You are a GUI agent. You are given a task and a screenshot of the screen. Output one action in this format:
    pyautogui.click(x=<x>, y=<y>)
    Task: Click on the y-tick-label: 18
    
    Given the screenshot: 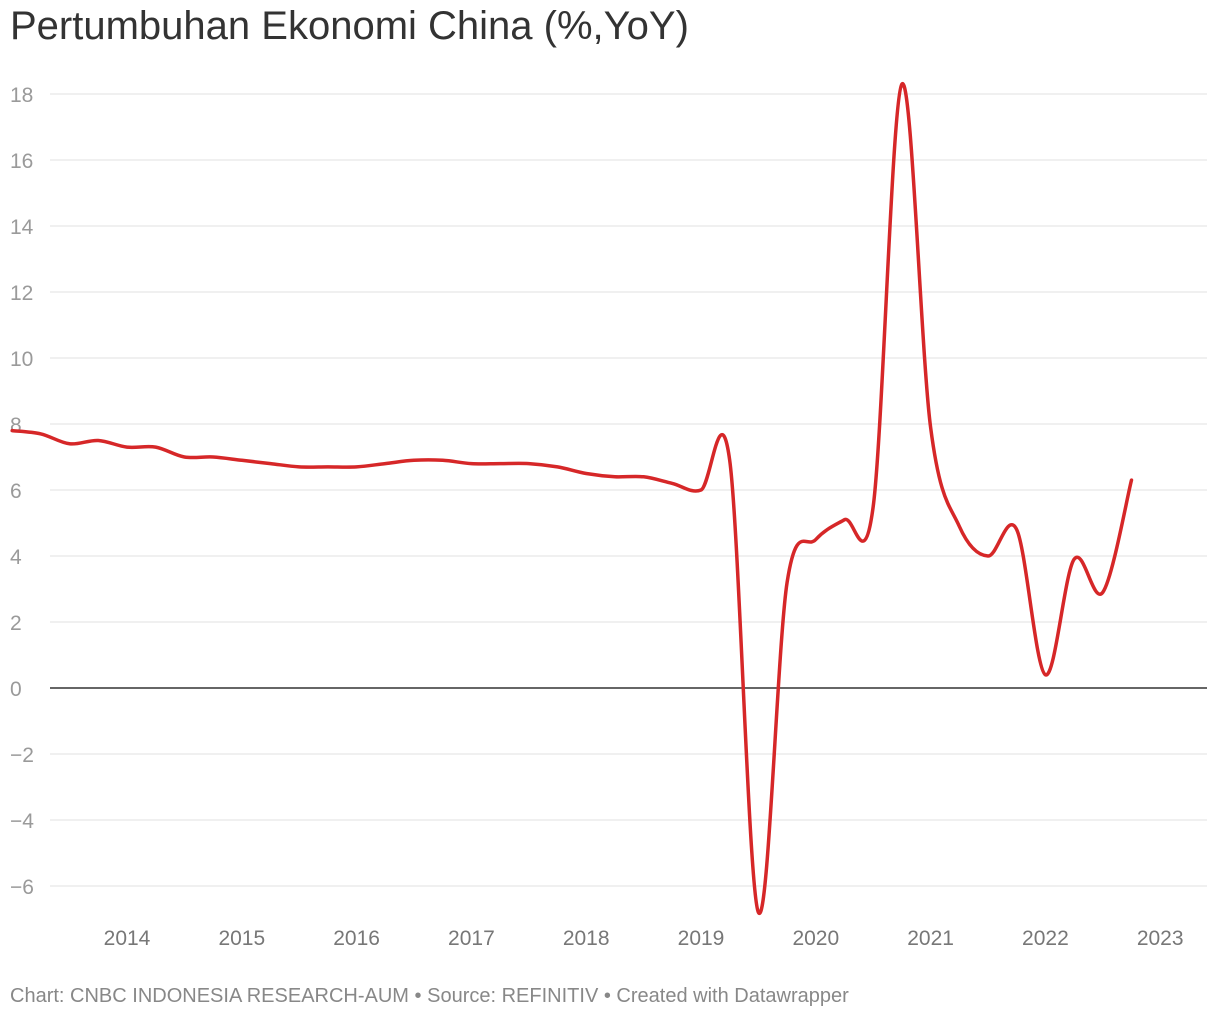 What is the action you would take?
    pyautogui.click(x=21, y=95)
    